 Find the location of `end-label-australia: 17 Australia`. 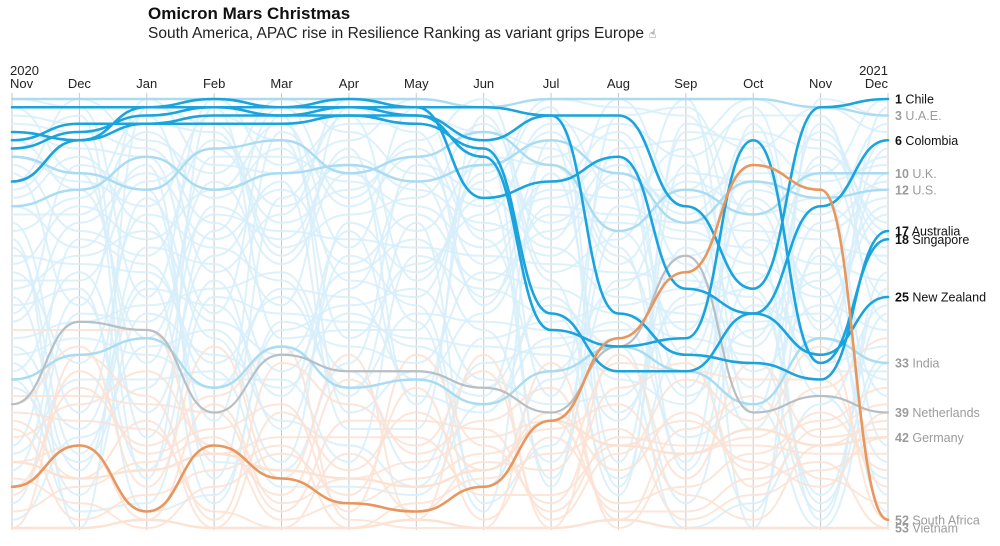

end-label-australia: 17 Australia is located at coordinates (927, 232).